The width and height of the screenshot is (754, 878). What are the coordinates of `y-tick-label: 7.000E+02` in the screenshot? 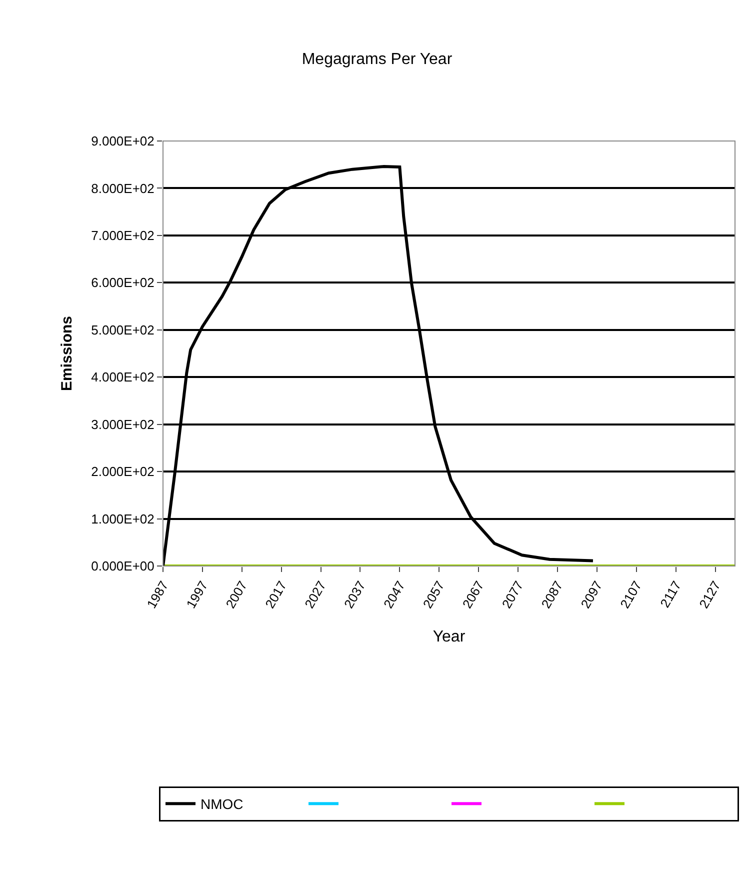 It's located at (122, 235).